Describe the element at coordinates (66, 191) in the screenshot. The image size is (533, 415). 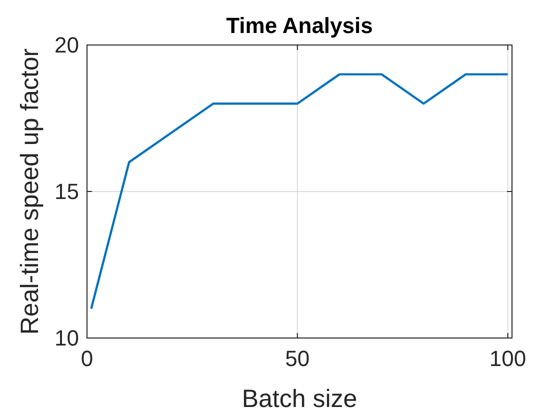
I see `y-tick-label: 15` at that location.